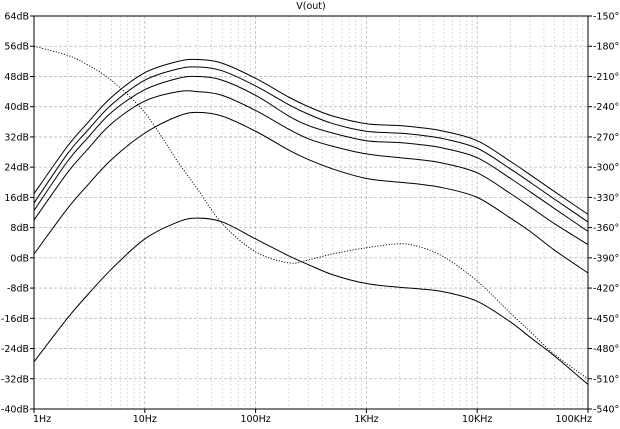 This screenshot has height=429, width=620. I want to click on y-right-tick-label: -420°, so click(606, 289).